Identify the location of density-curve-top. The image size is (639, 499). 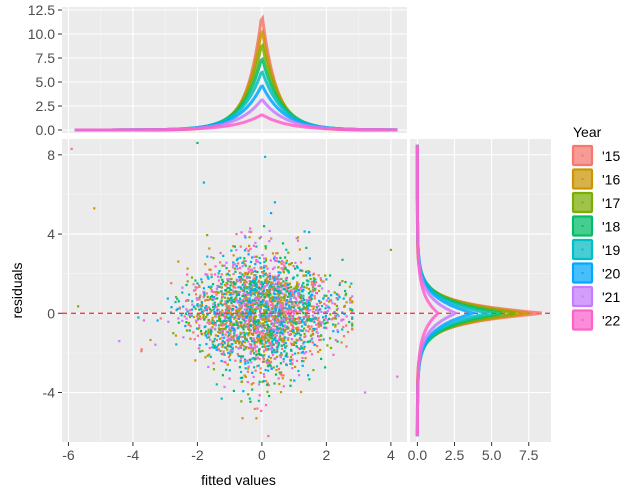
(236, 122).